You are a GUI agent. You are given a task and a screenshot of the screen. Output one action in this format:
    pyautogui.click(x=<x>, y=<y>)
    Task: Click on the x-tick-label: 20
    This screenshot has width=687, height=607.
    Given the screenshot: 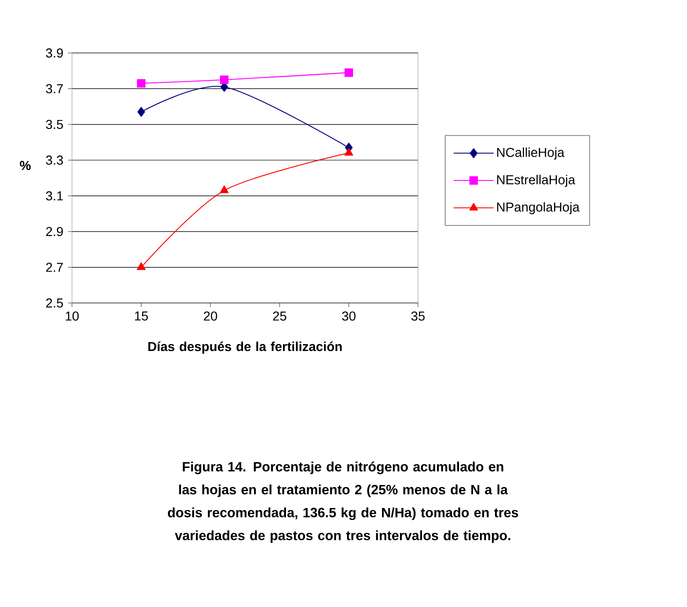 What is the action you would take?
    pyautogui.click(x=211, y=316)
    